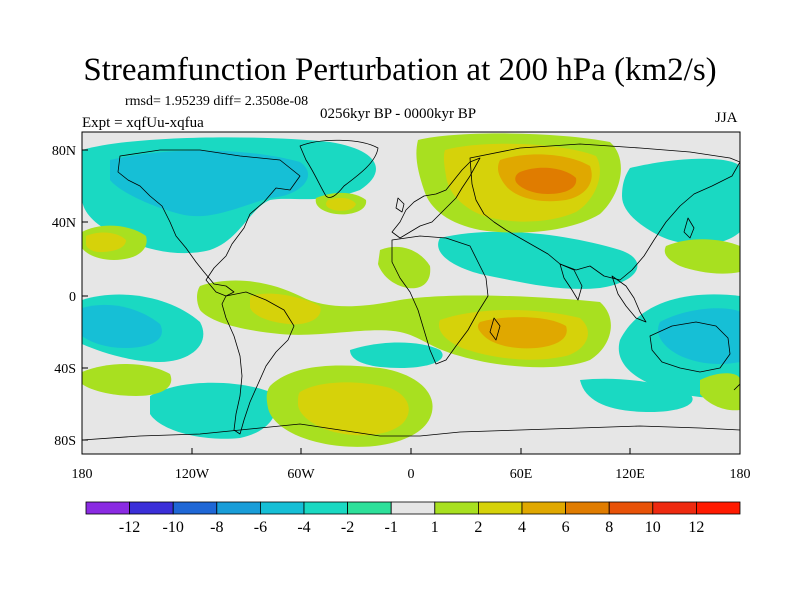 The height and width of the screenshot is (600, 800). What do you see at coordinates (216, 527) in the screenshot?
I see `colorbar-label: -8` at bounding box center [216, 527].